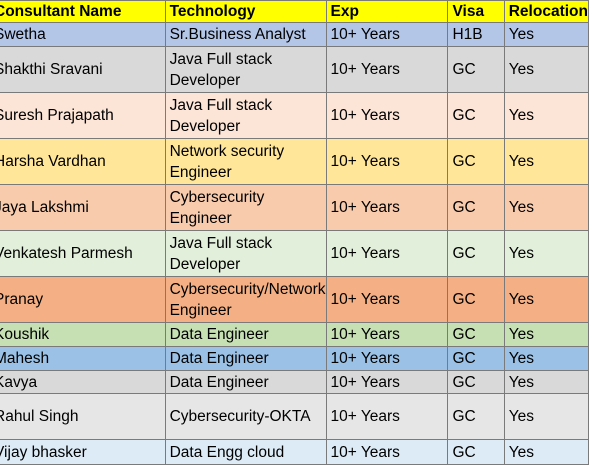 Image resolution: width=600 pixels, height=465 pixels. I want to click on consultant-name-cell: Swetha, so click(83, 34).